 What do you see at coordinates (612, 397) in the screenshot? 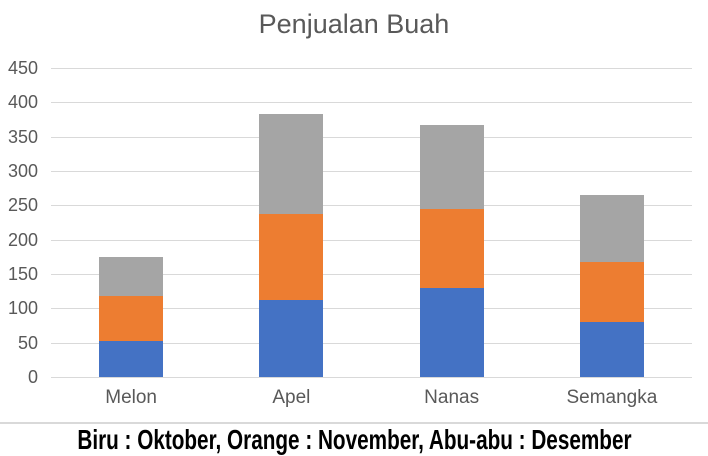
I see `x-axis-label-semangka: Semangka` at bounding box center [612, 397].